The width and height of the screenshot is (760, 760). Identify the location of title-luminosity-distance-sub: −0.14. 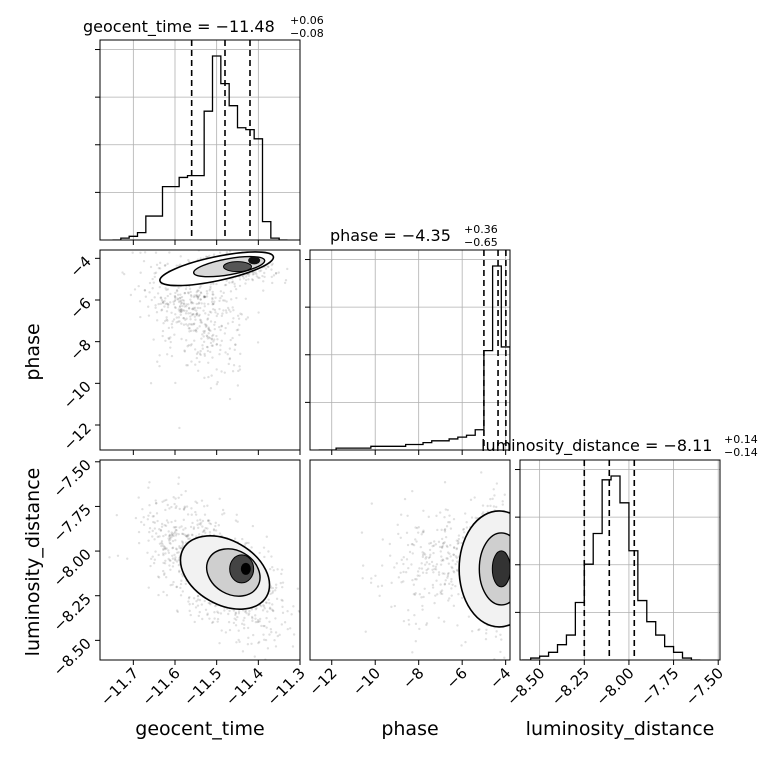
(741, 452).